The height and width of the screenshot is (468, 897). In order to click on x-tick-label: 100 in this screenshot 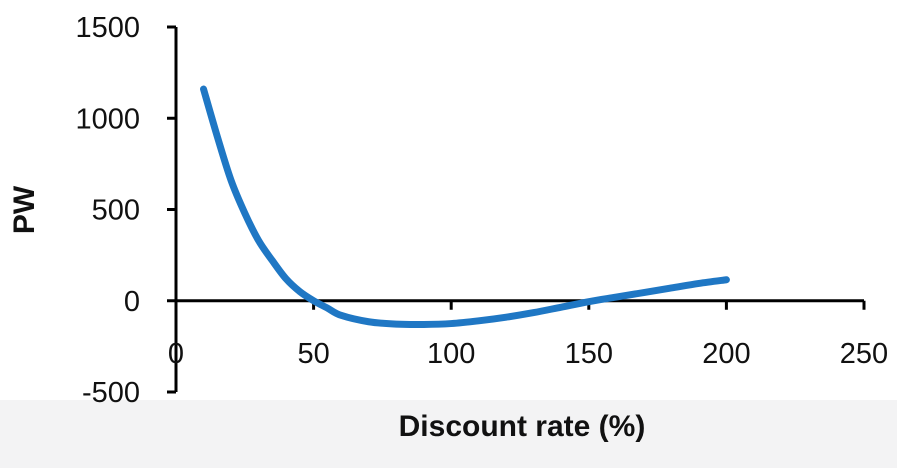, I will do `click(451, 354)`.